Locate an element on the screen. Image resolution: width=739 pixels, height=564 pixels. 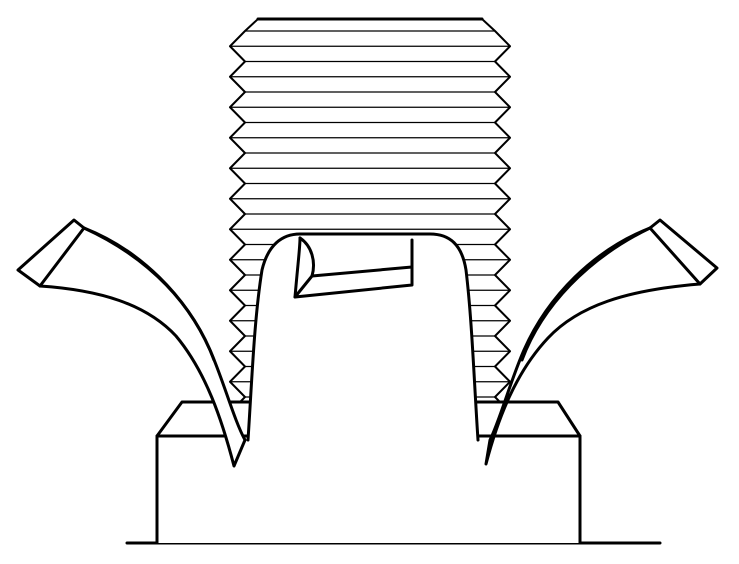
bolt-left-thread-profile is located at coordinates (244, 231).